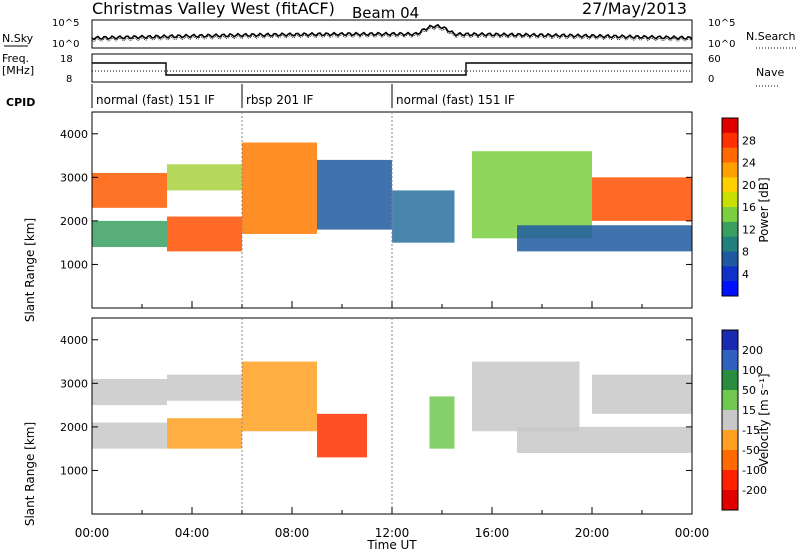  Describe the element at coordinates (751, 450) in the screenshot. I see `colorbar-tick-label: -50` at that location.